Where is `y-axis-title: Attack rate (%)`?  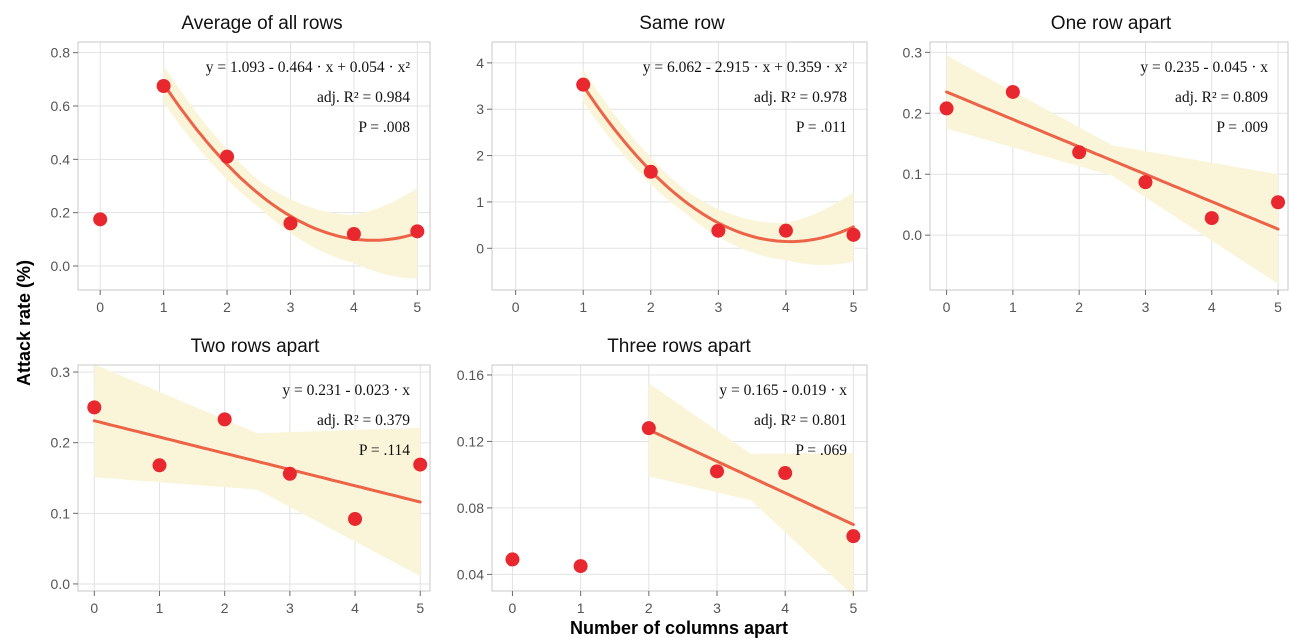
y-axis-title: Attack rate (%) is located at coordinates (24, 323).